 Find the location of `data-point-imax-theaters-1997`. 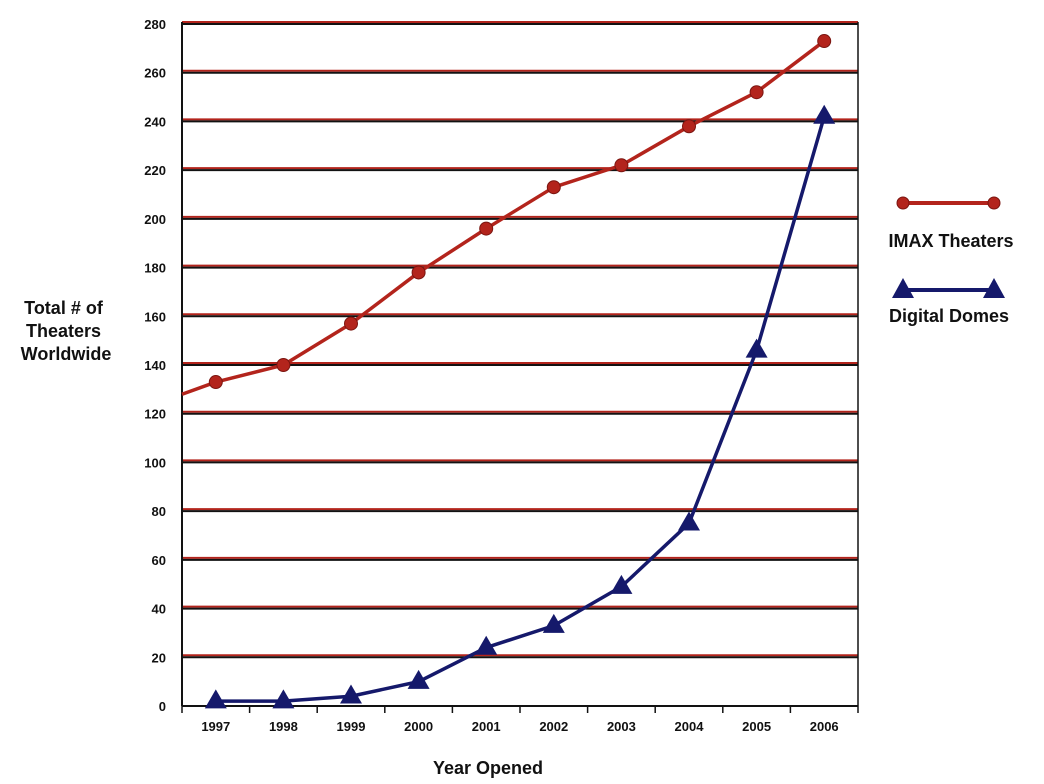

data-point-imax-theaters-1997 is located at coordinates (215, 382).